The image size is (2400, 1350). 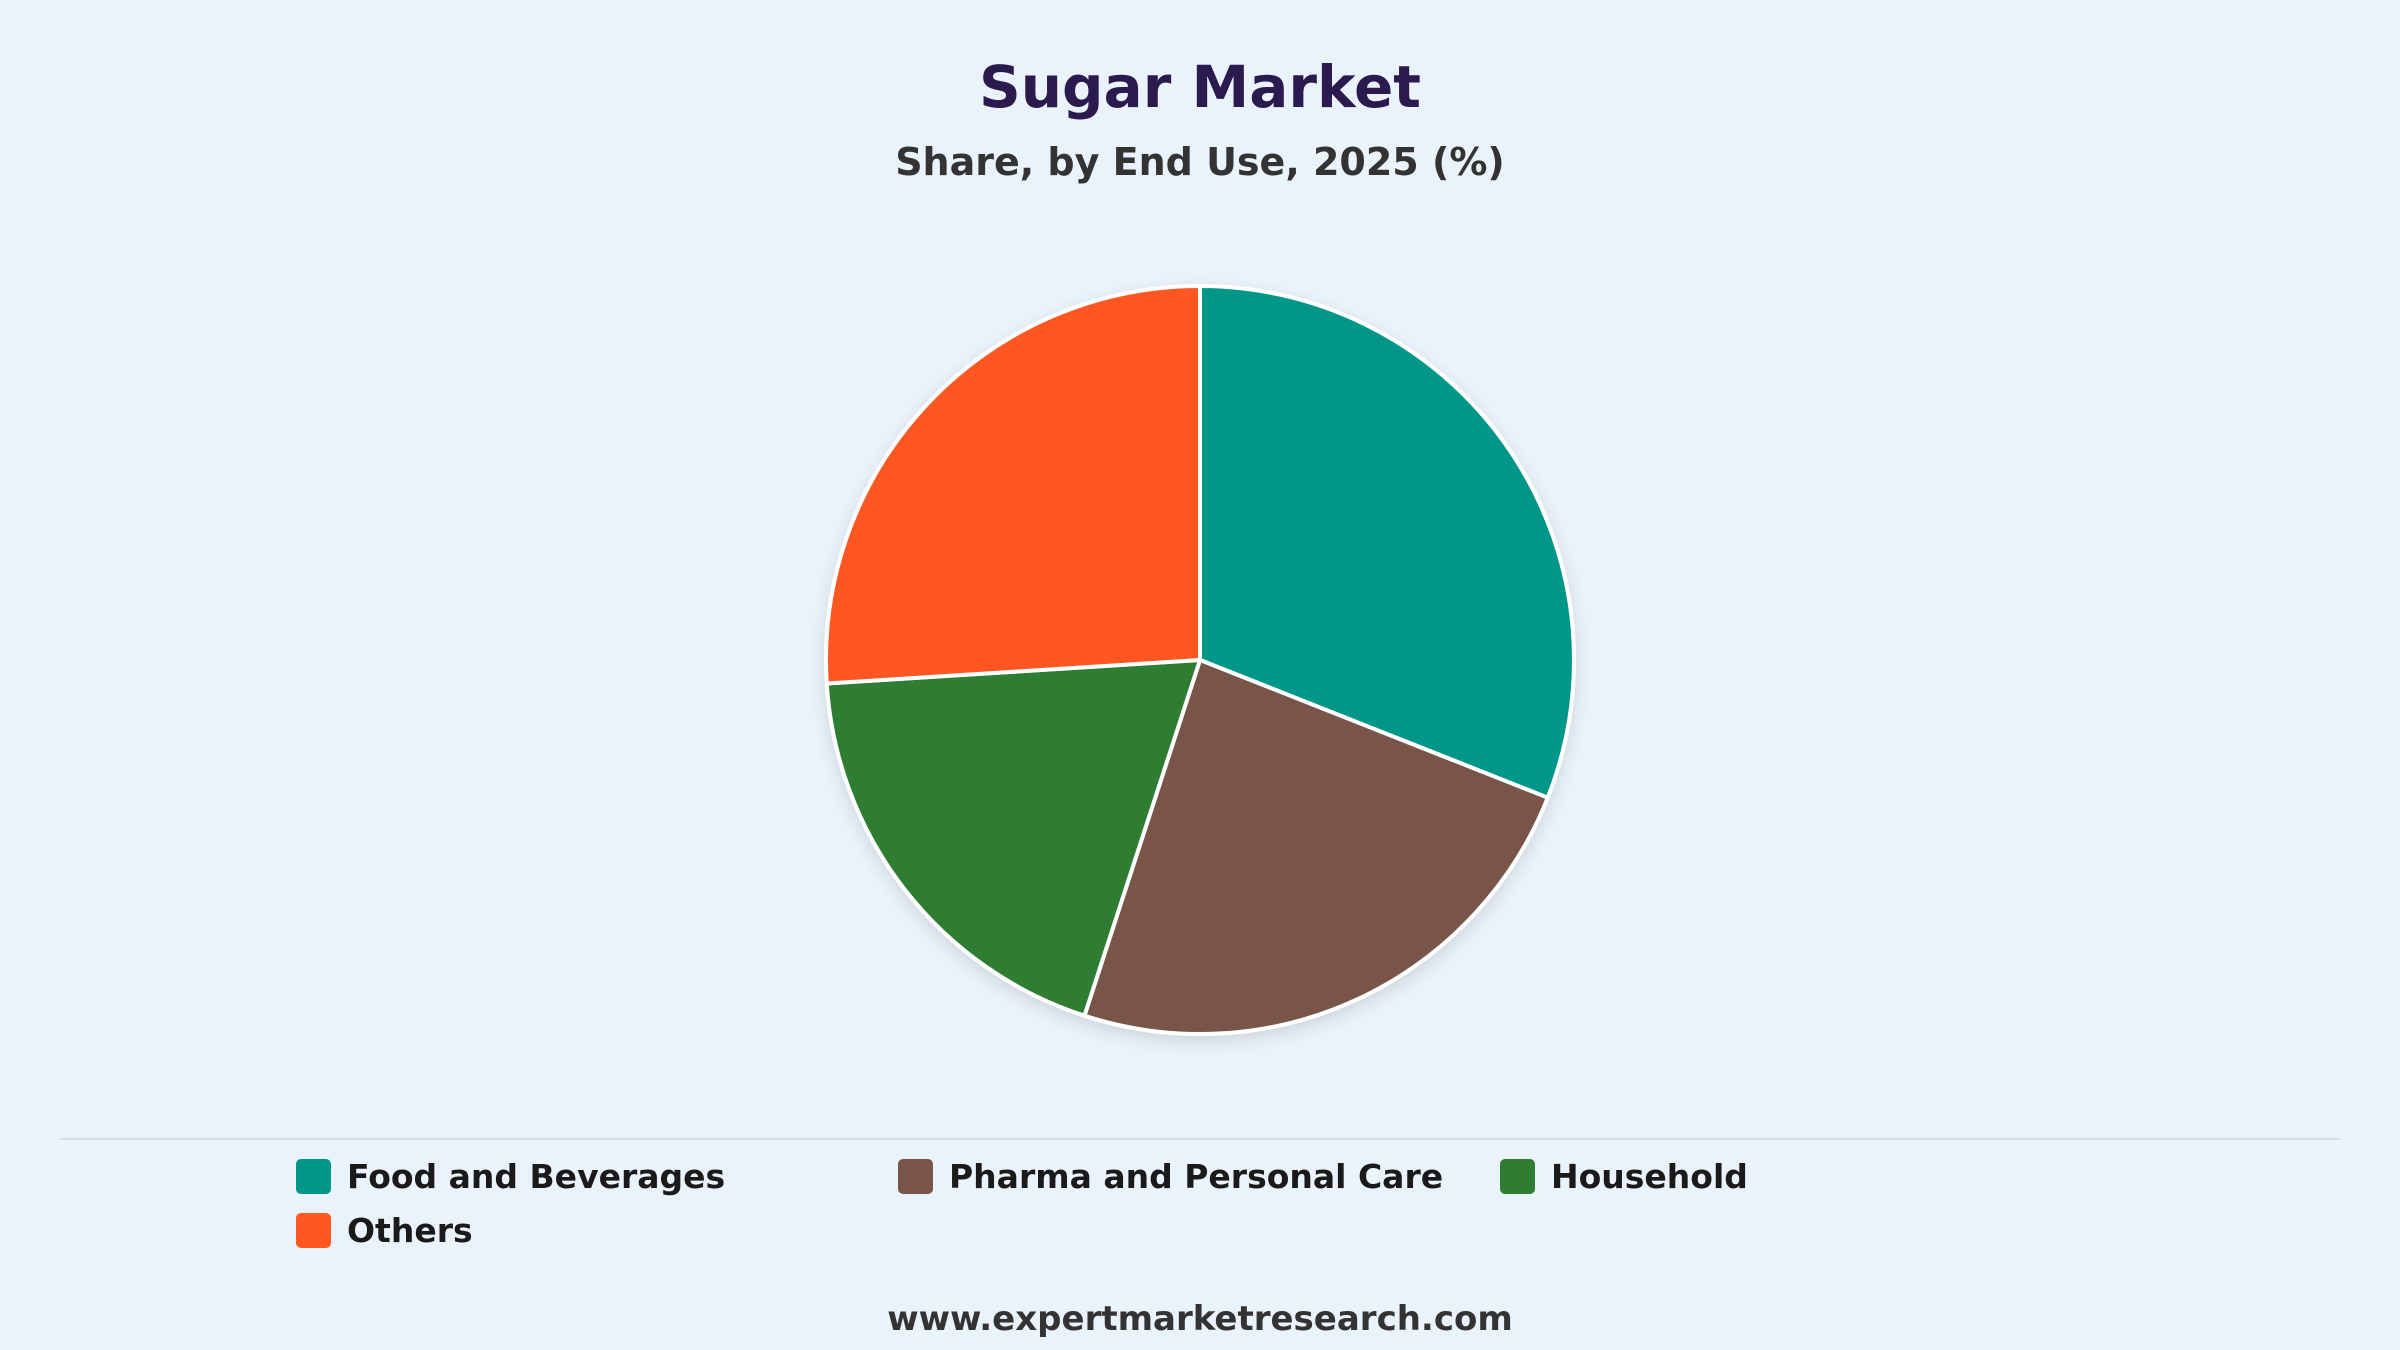 I want to click on legend-item-household: Household, so click(x=1624, y=1176).